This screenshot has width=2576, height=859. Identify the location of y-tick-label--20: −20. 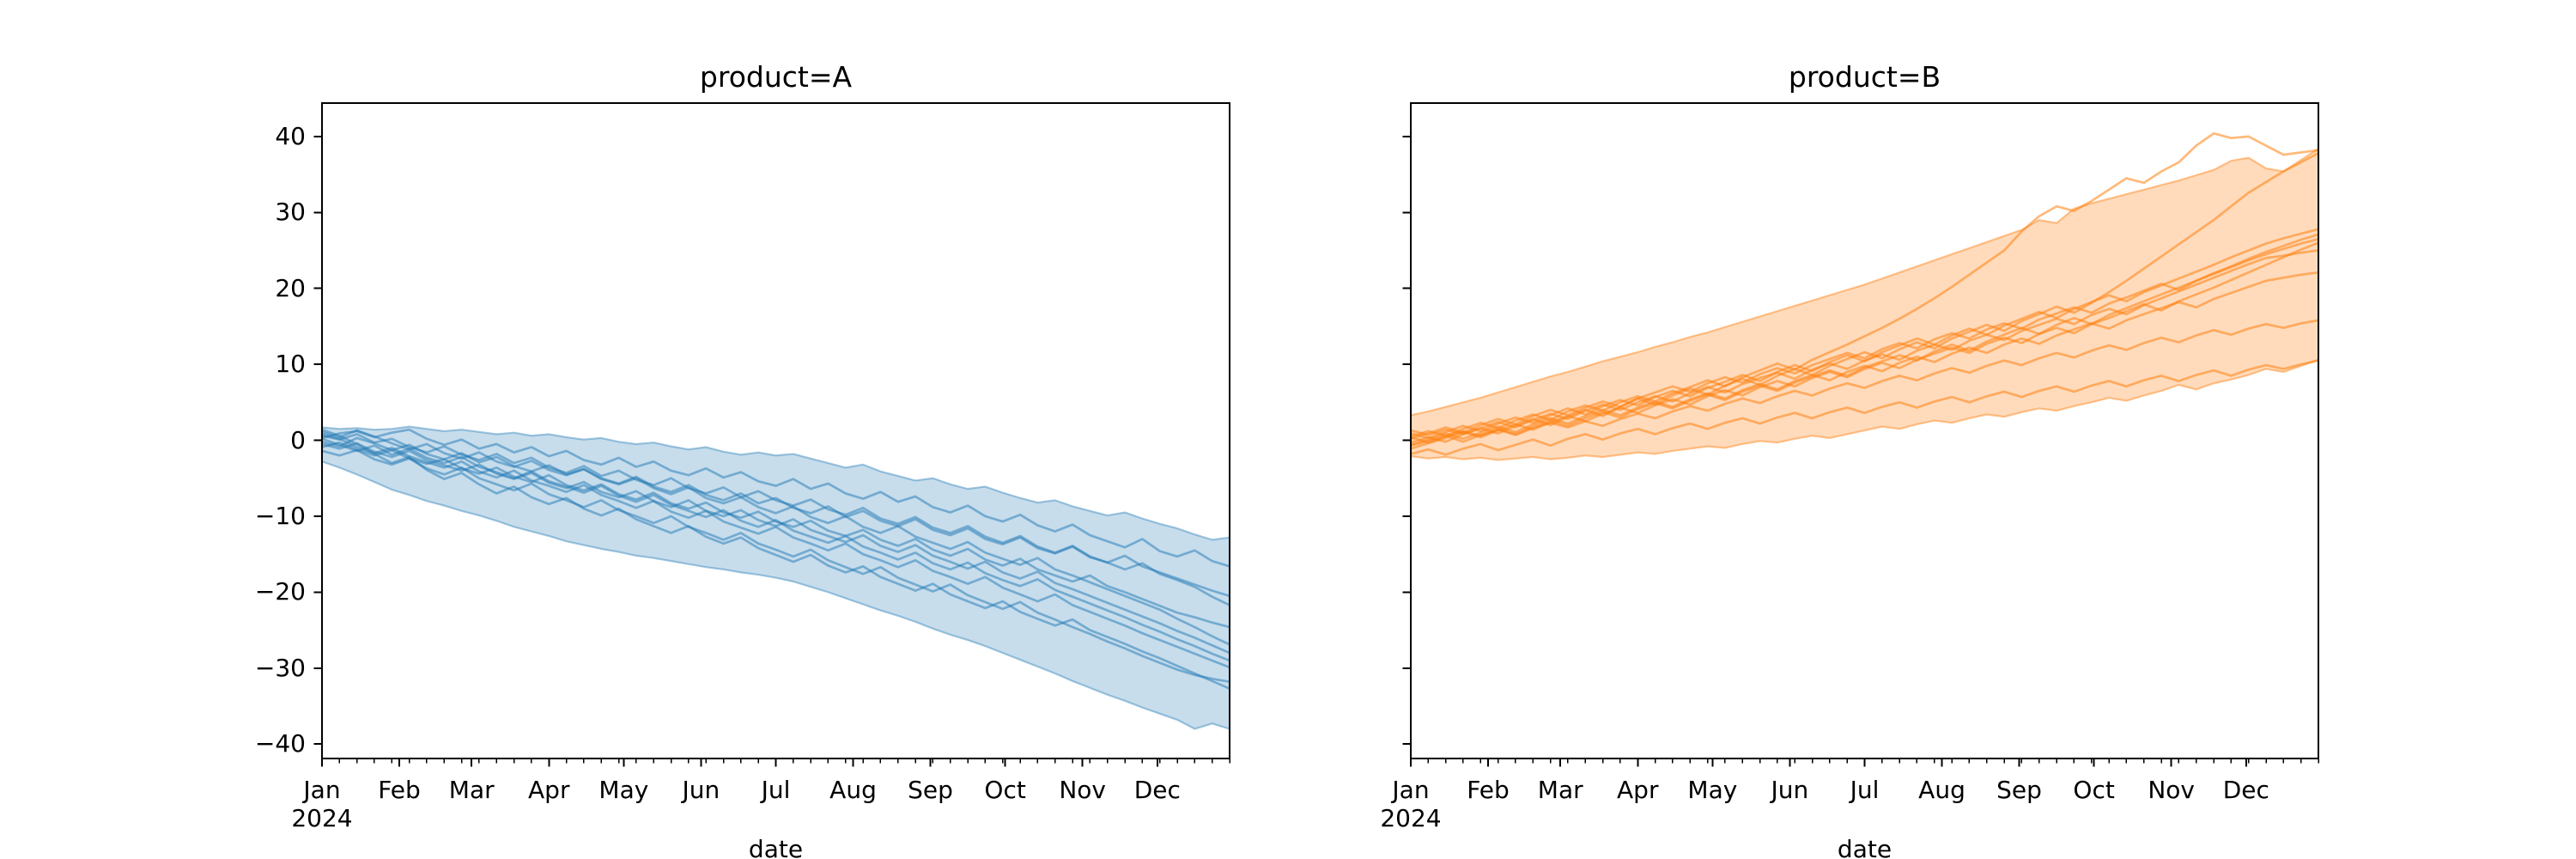
(280, 592).